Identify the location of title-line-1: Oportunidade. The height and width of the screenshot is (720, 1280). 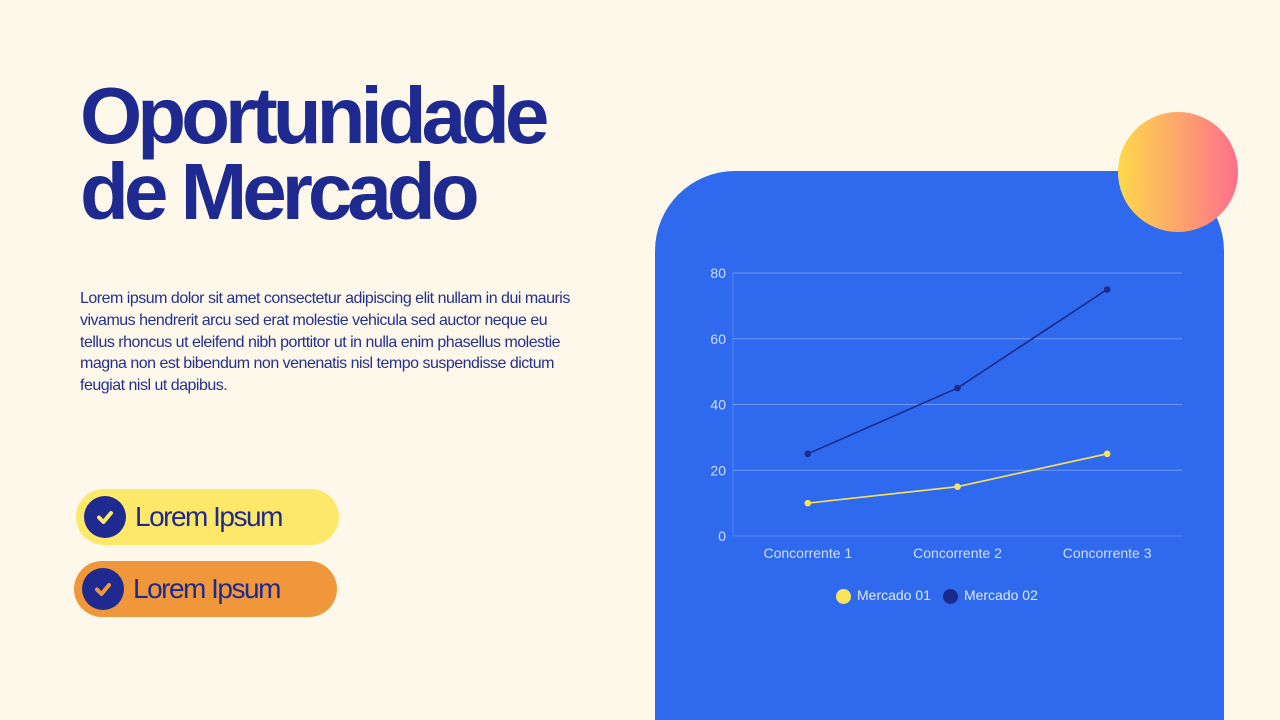
(314, 115).